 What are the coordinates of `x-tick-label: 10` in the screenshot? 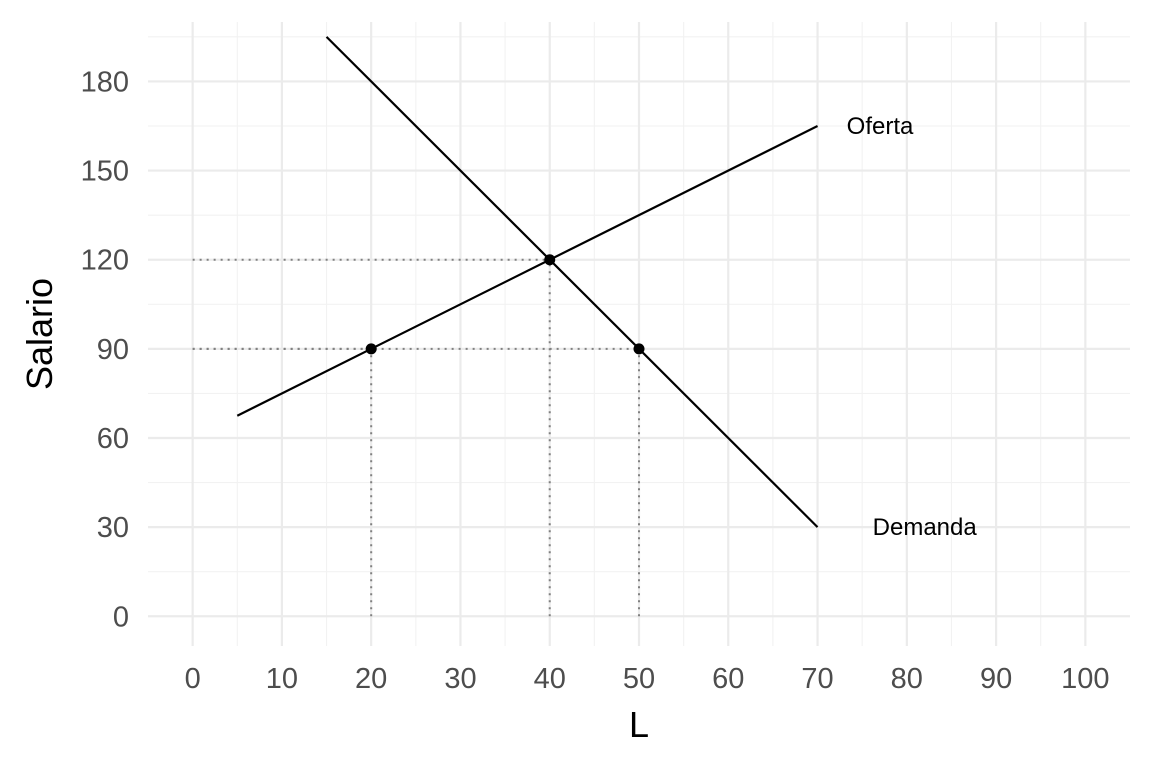 It's located at (282, 679).